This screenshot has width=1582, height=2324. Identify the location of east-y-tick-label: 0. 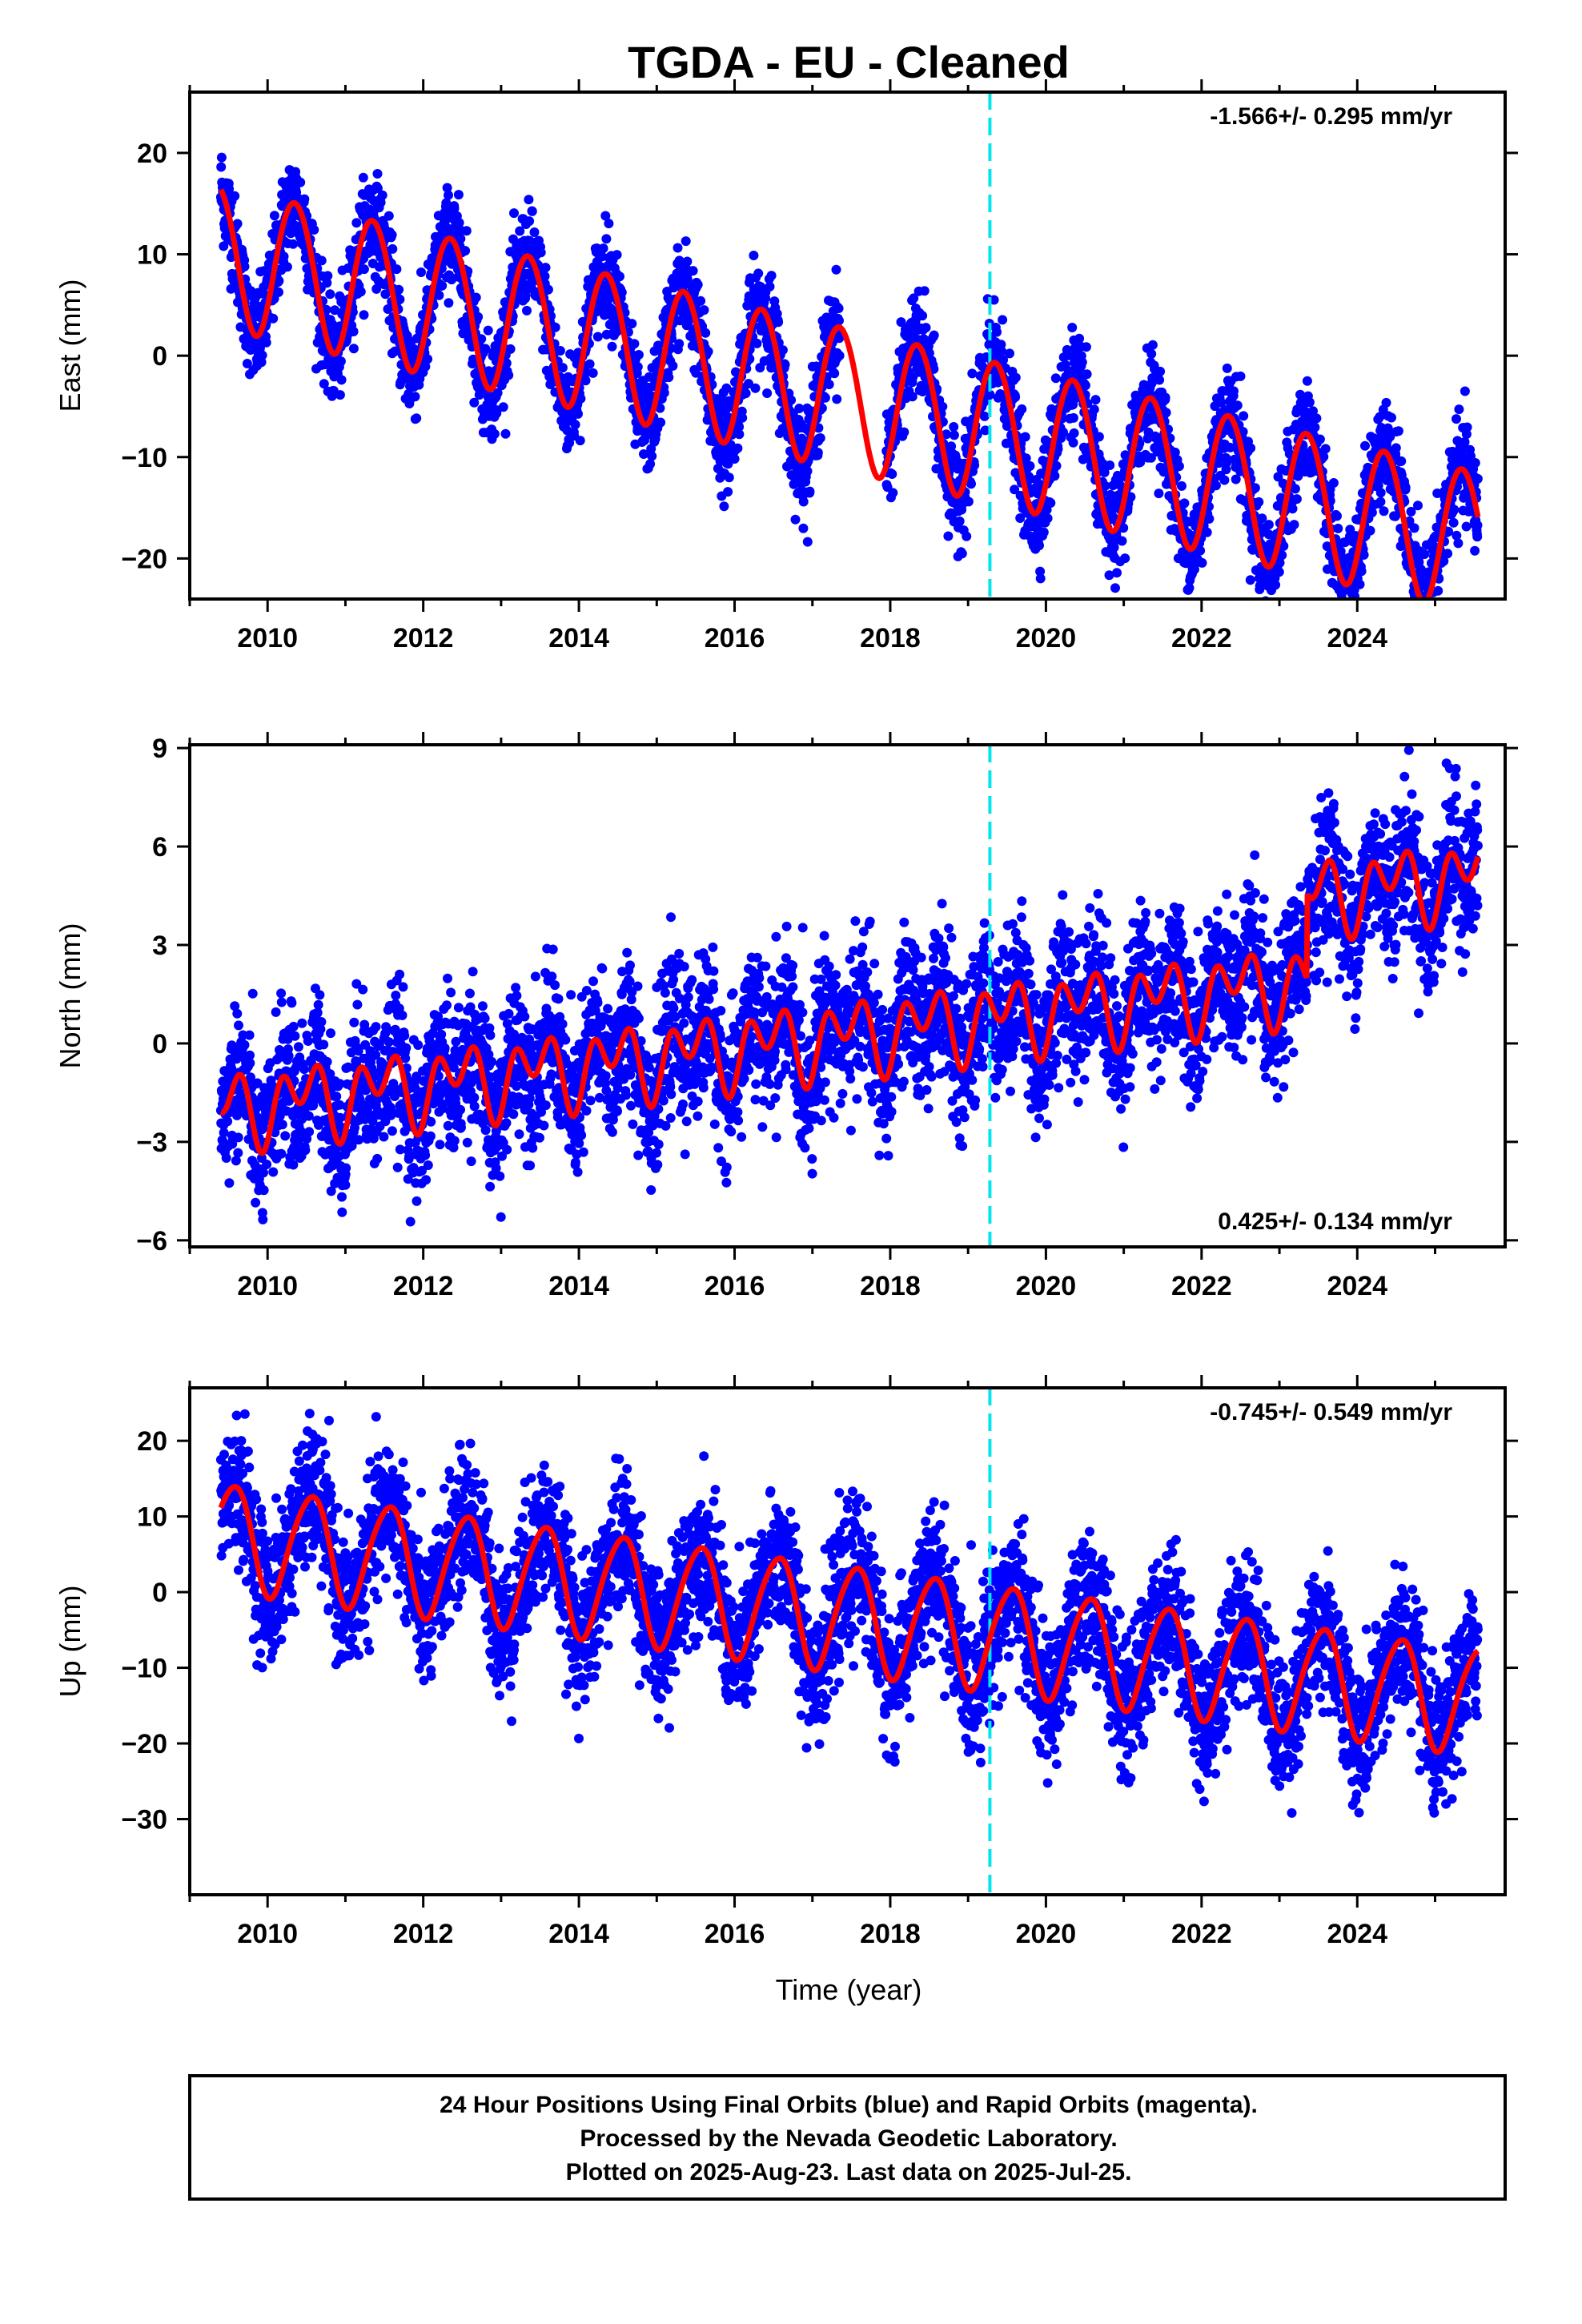
(159, 356).